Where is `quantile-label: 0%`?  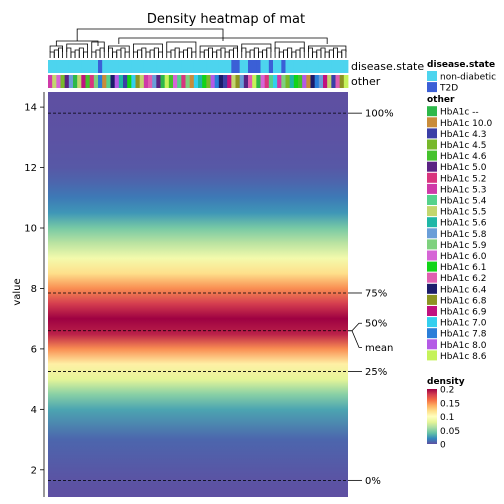 quantile-label: 0% is located at coordinates (373, 481).